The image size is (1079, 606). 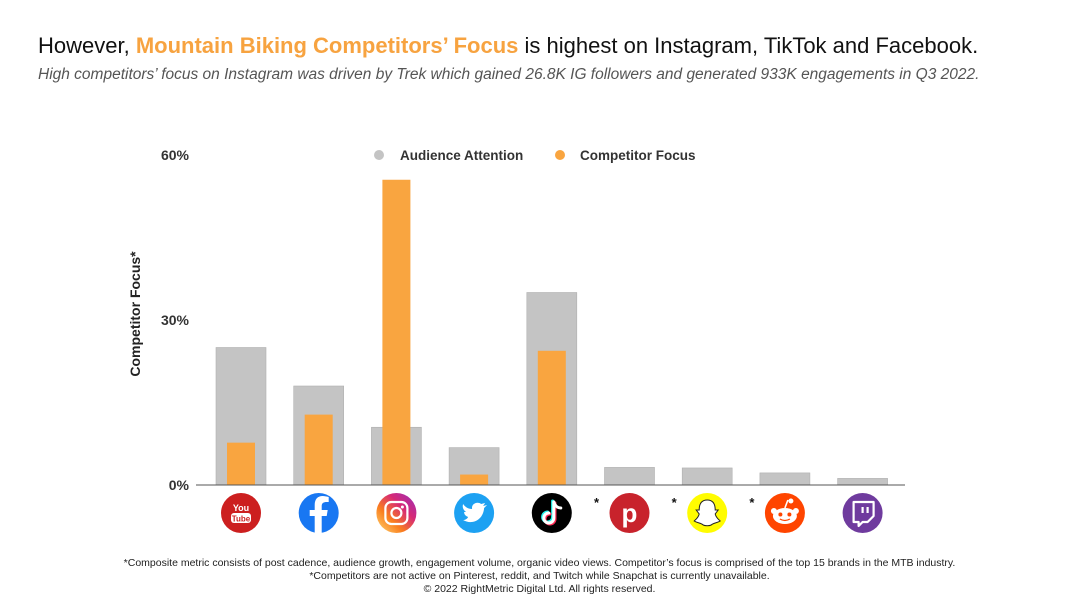 I want to click on title-highlight: Mountain Biking Competitors’ Focus, so click(x=327, y=45).